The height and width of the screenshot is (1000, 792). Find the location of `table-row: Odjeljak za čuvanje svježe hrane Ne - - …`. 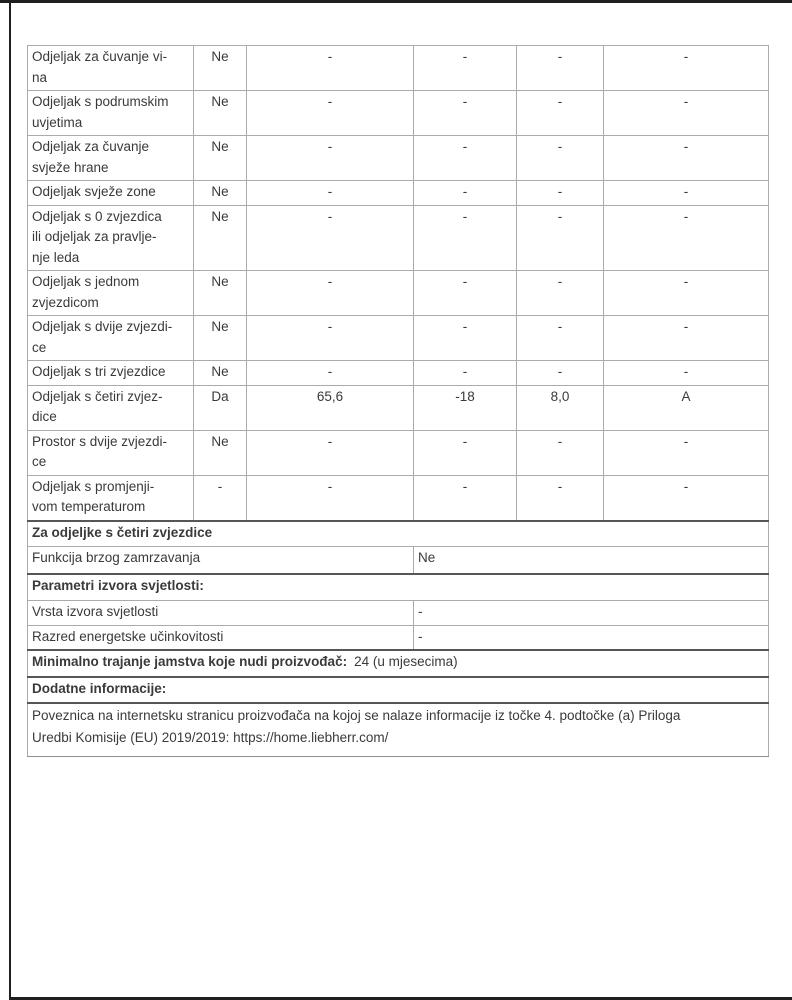

table-row: Odjeljak za čuvanje svježe hrane Ne - - … is located at coordinates (398, 158).